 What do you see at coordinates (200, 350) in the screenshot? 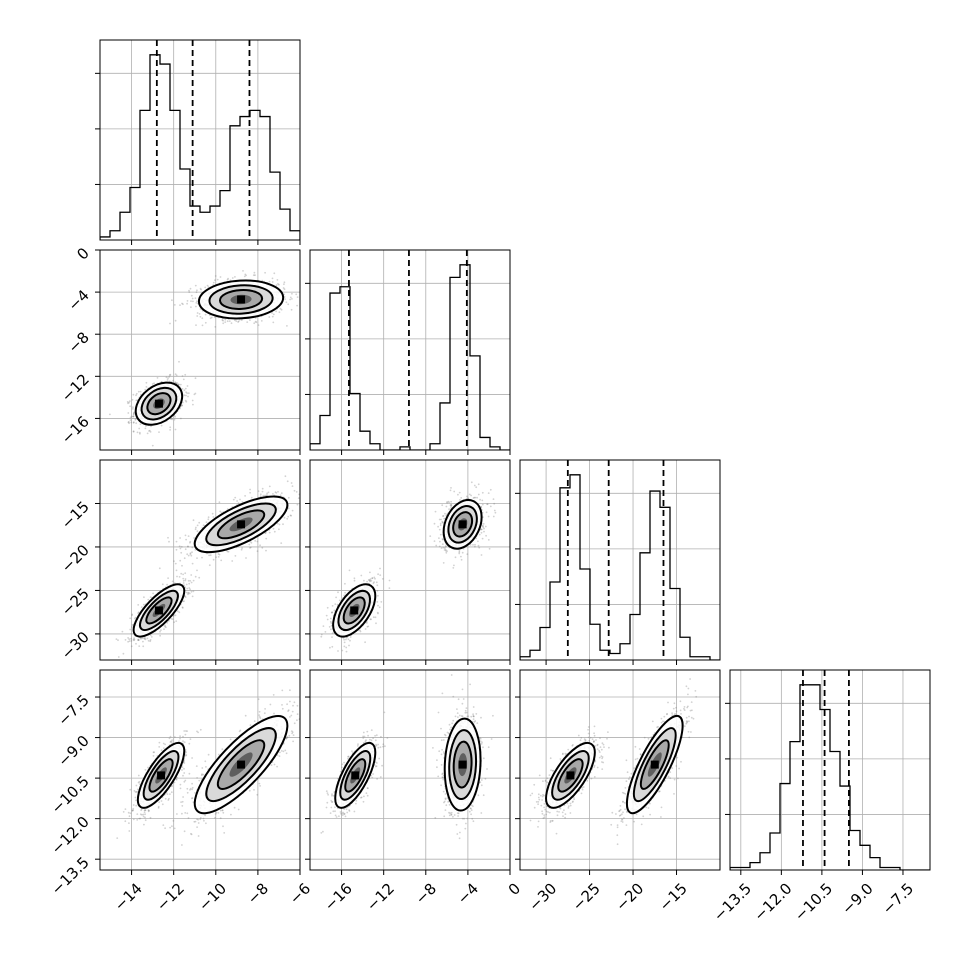
I see `density-content` at bounding box center [200, 350].